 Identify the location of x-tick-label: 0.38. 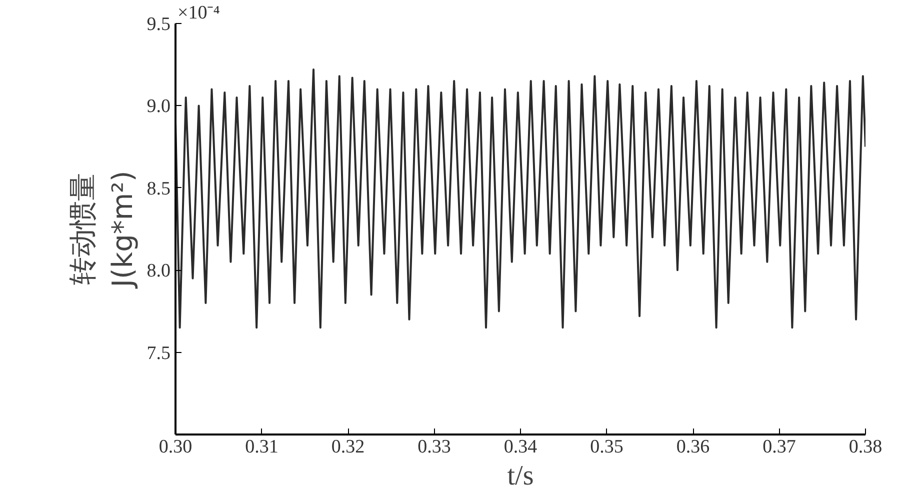
(865, 447).